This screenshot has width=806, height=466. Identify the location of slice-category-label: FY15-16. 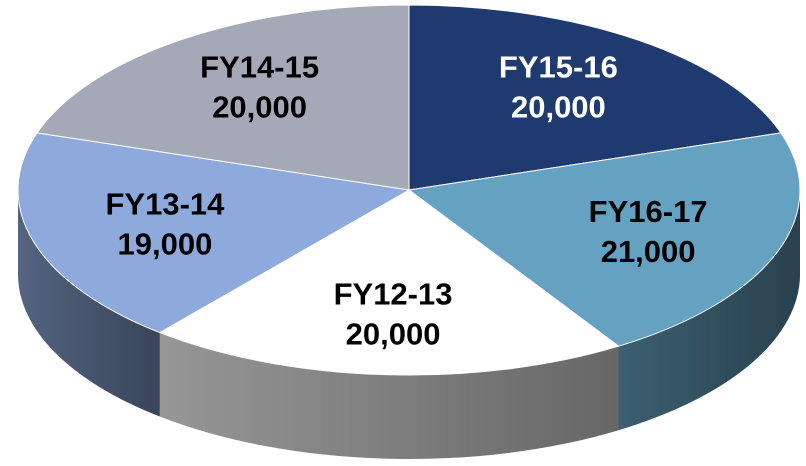
(558, 66).